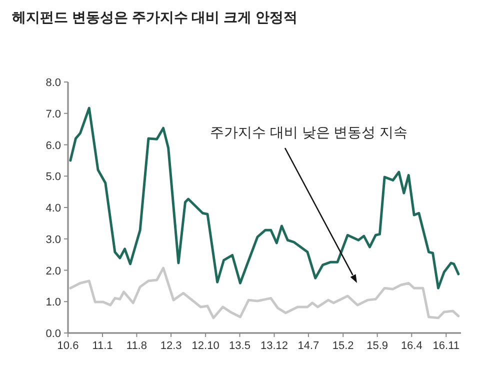 The width and height of the screenshot is (496, 389). Describe the element at coordinates (446, 346) in the screenshot. I see `x-tick-label: 16.11` at that location.